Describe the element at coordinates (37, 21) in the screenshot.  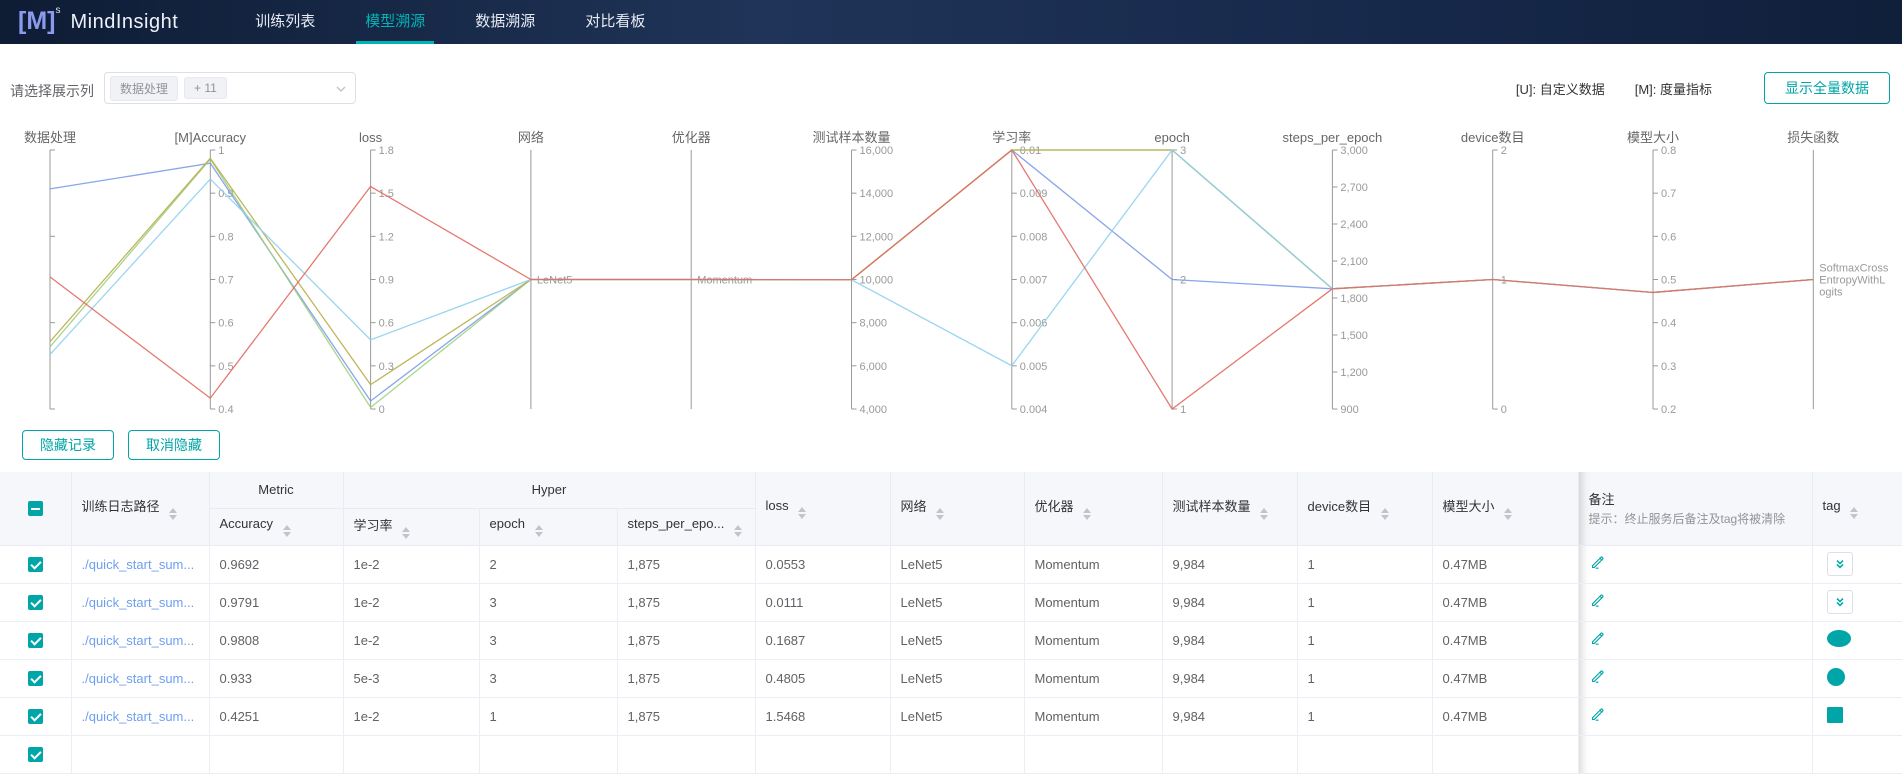
I see `logo-bracket-icon: [M]` at that location.